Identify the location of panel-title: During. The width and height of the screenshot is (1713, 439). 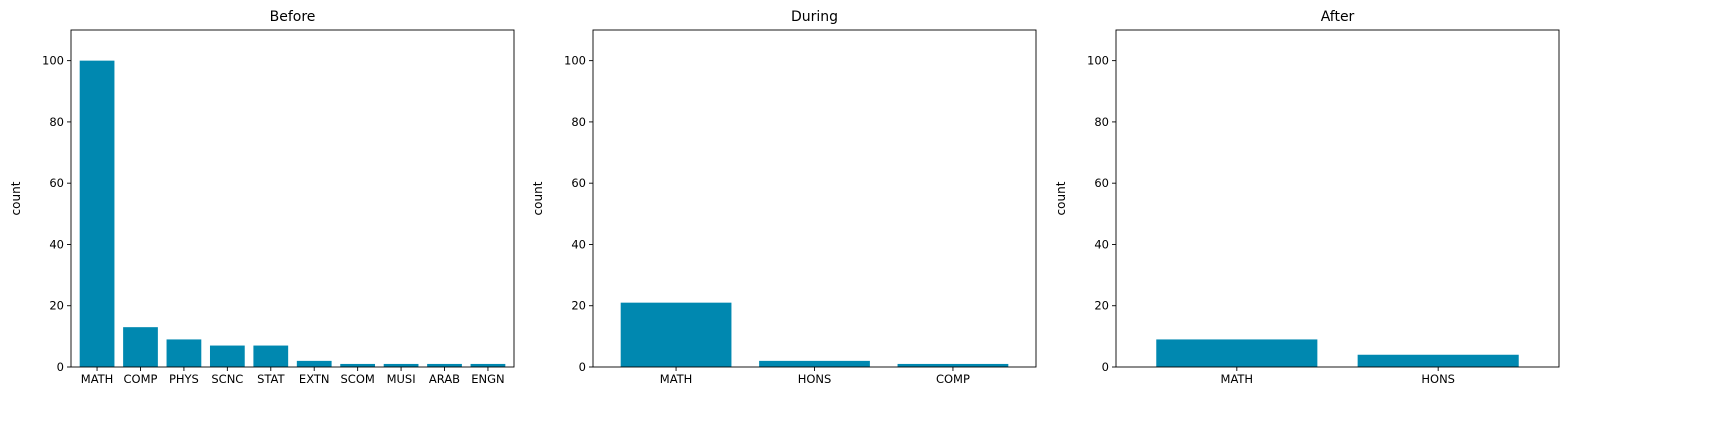
(814, 17).